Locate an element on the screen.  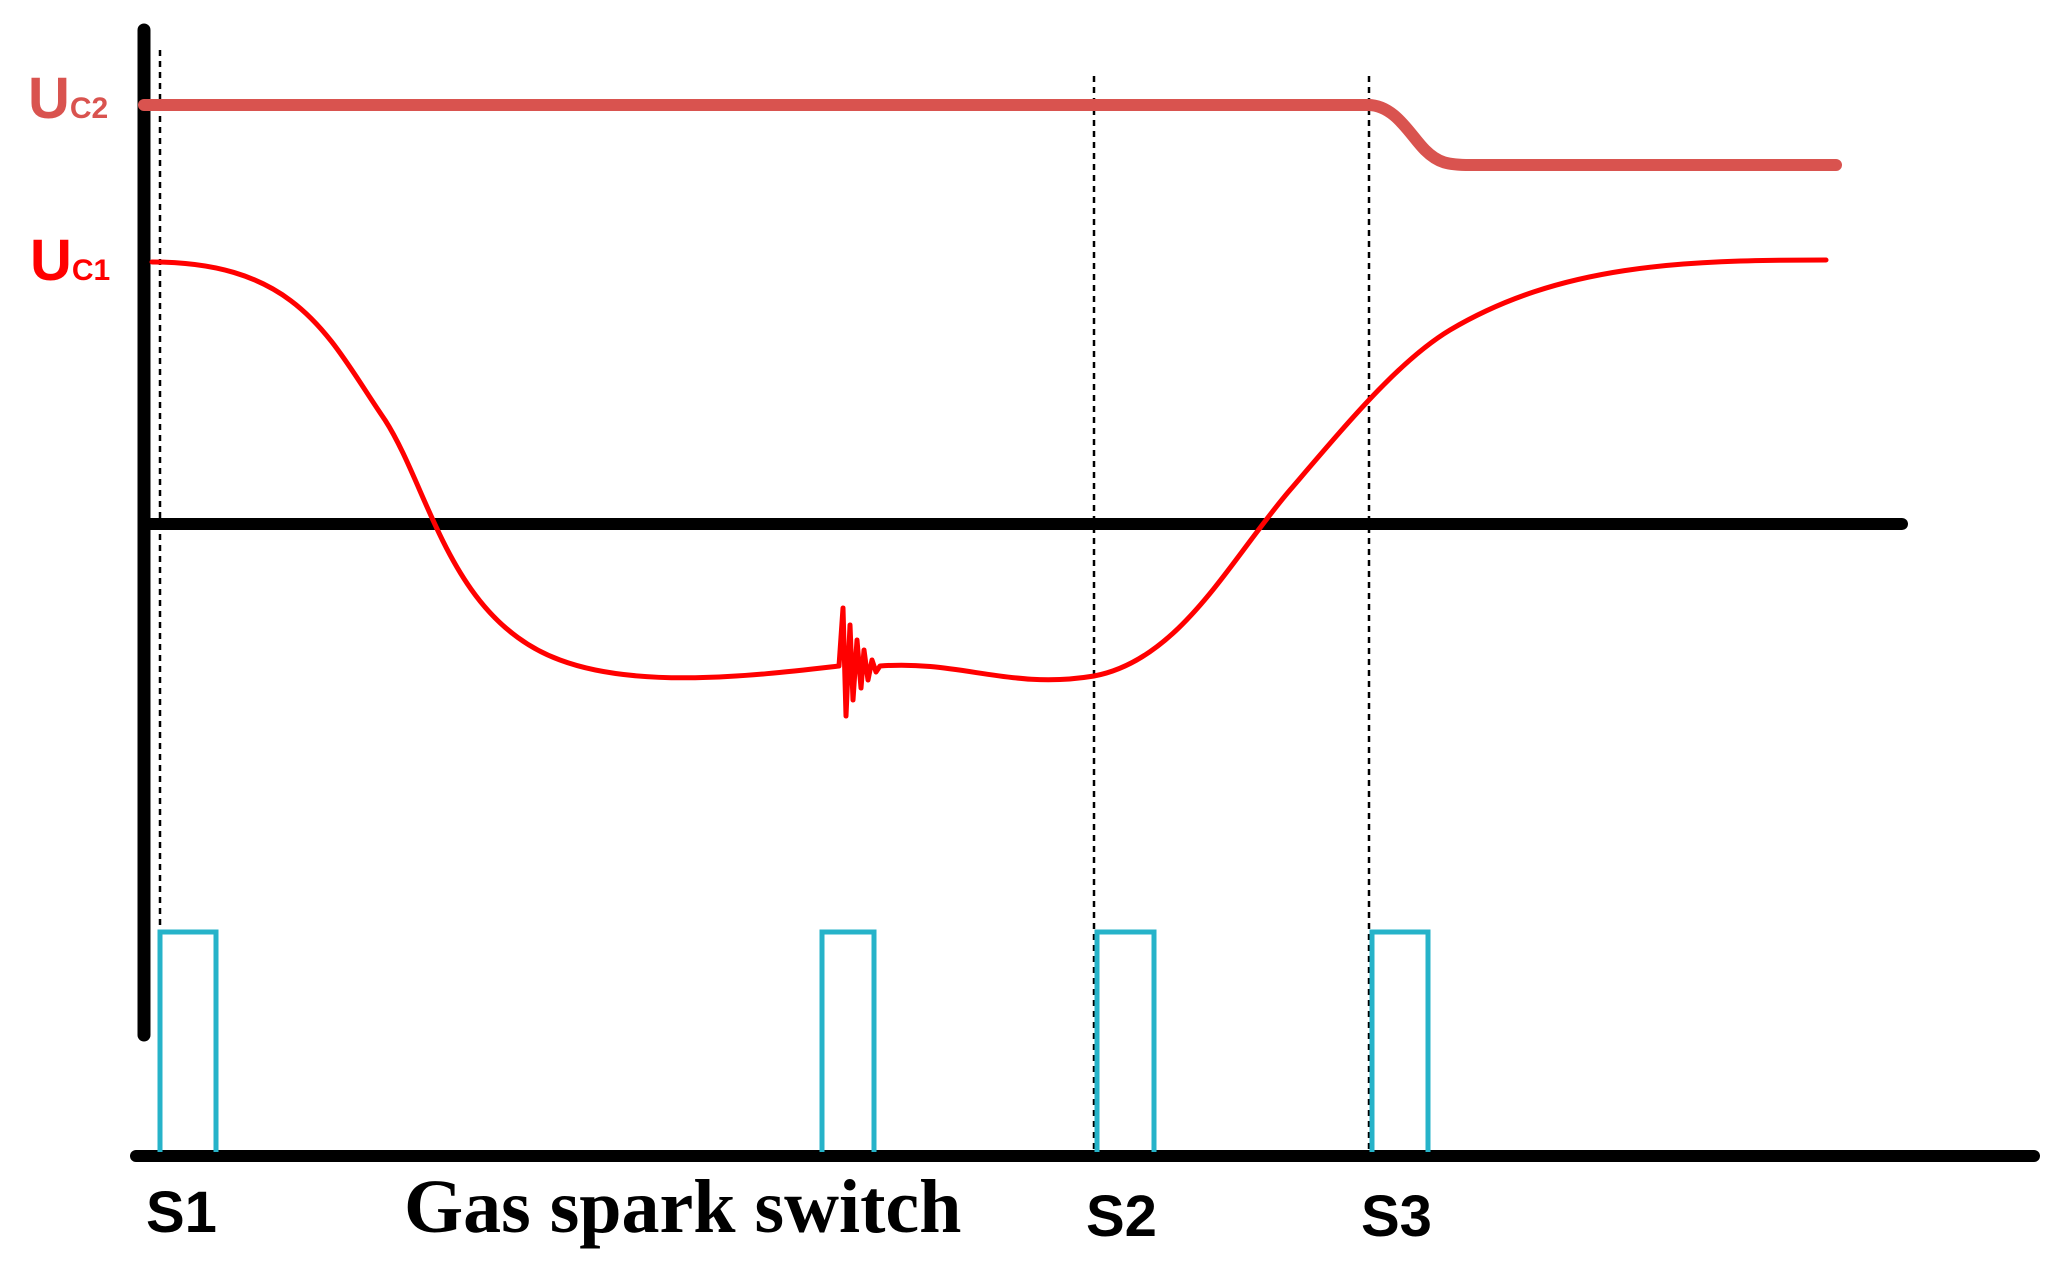
uc1-label: UC1 is located at coordinates (70, 260).